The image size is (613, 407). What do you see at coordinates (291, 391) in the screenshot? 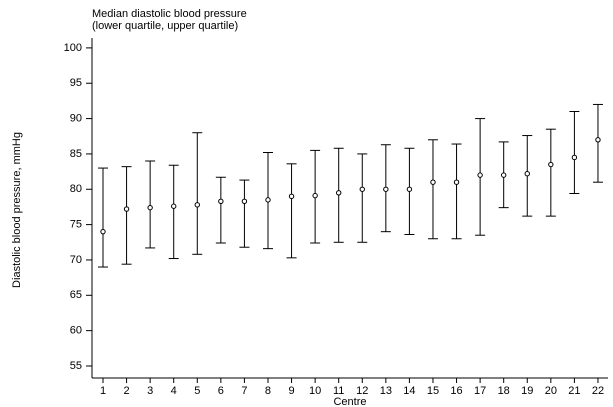
I see `x-tick-label: 9` at bounding box center [291, 391].